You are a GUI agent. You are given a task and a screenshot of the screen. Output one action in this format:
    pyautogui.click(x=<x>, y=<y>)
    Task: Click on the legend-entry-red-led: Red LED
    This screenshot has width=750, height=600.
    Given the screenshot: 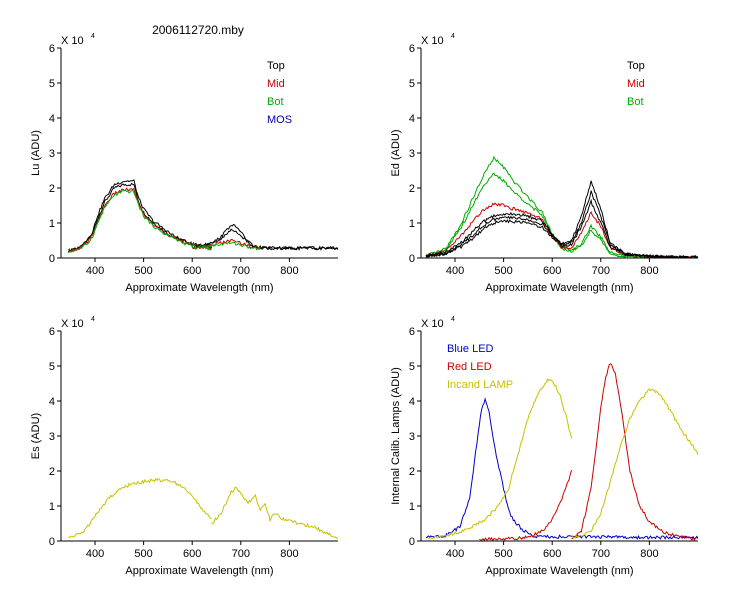 What is the action you would take?
    pyautogui.click(x=469, y=367)
    